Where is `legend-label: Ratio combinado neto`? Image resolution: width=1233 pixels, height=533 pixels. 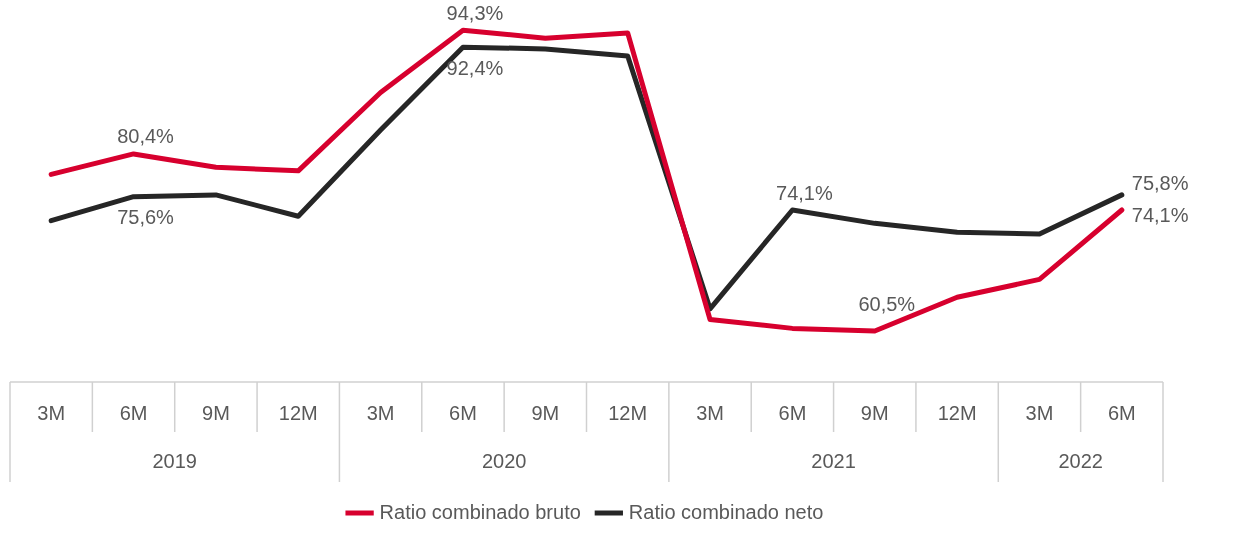
legend-label: Ratio combinado neto is located at coordinates (726, 511).